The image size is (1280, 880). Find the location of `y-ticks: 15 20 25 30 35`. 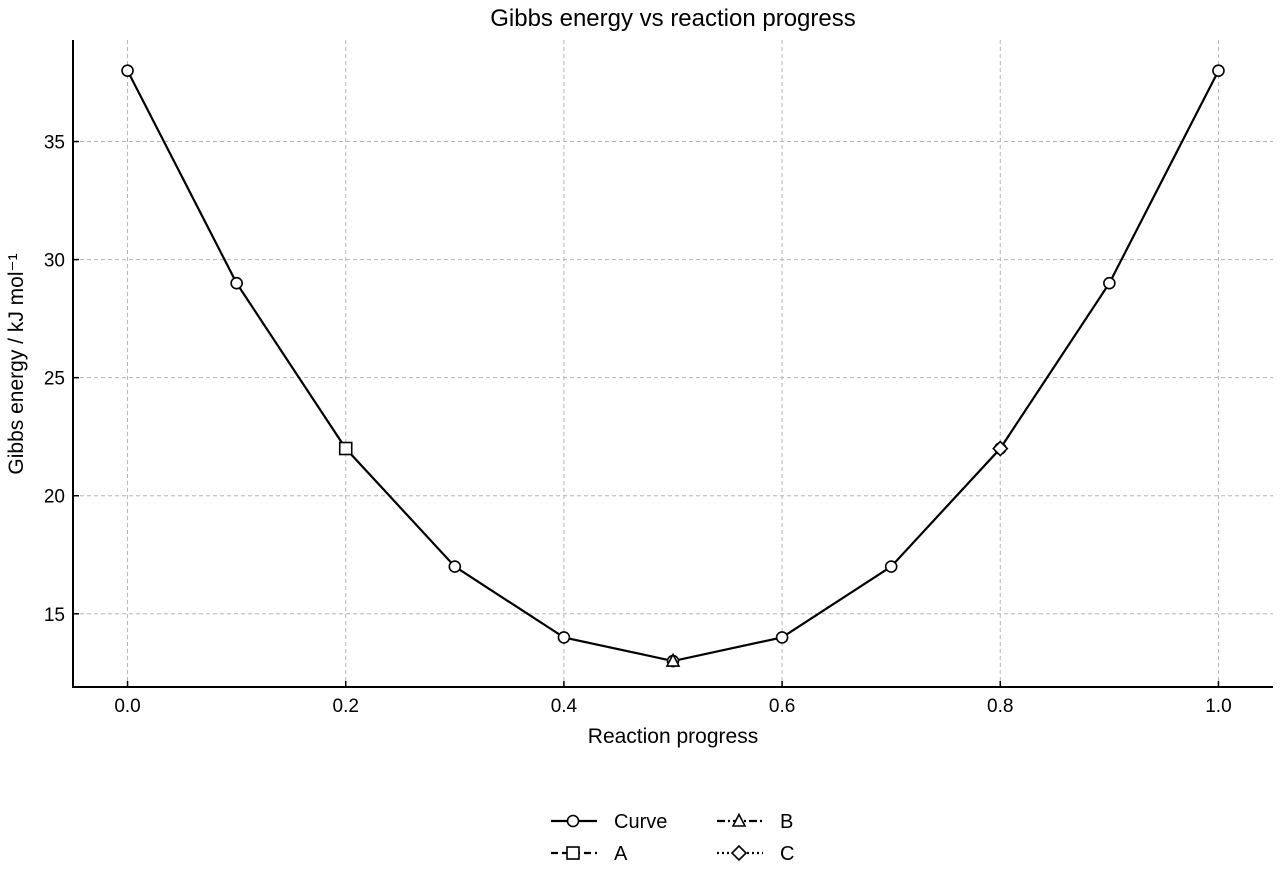

y-ticks: 15 20 25 30 35 is located at coordinates (61, 379).